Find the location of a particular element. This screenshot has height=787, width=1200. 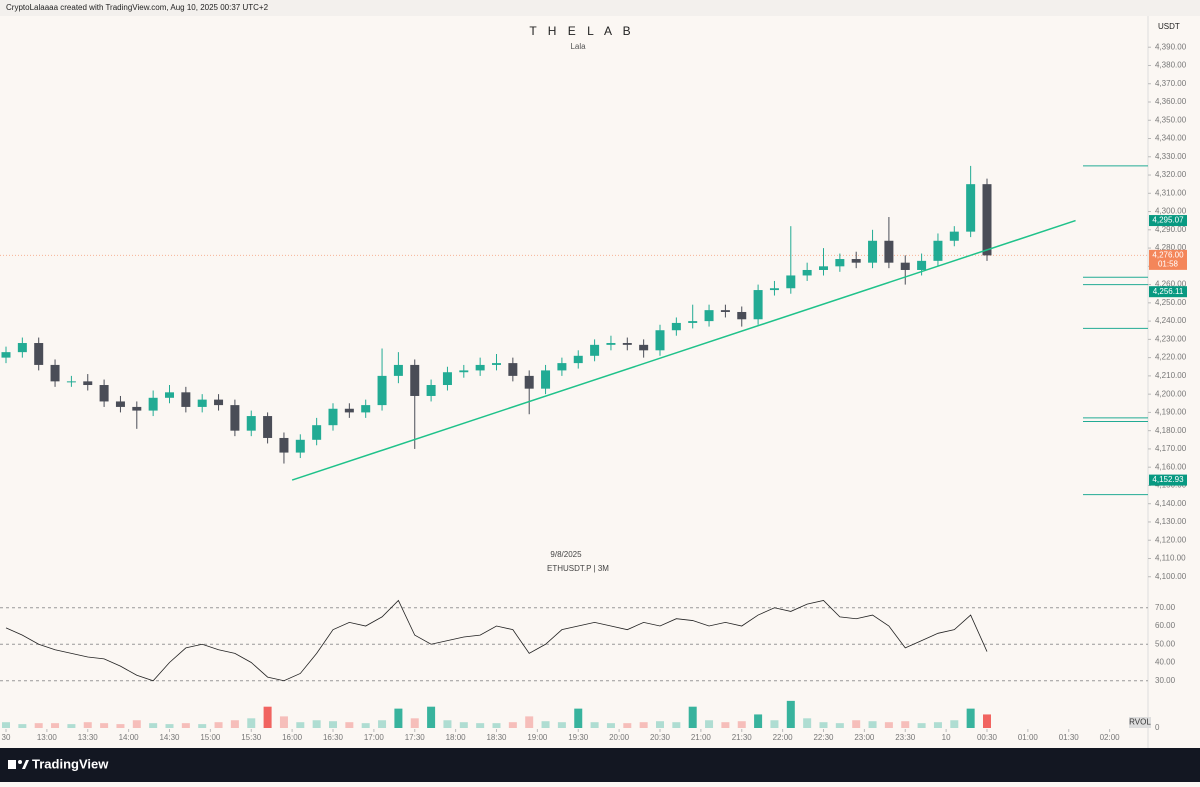

y-tick-label: 4,140.00 is located at coordinates (1171, 503).